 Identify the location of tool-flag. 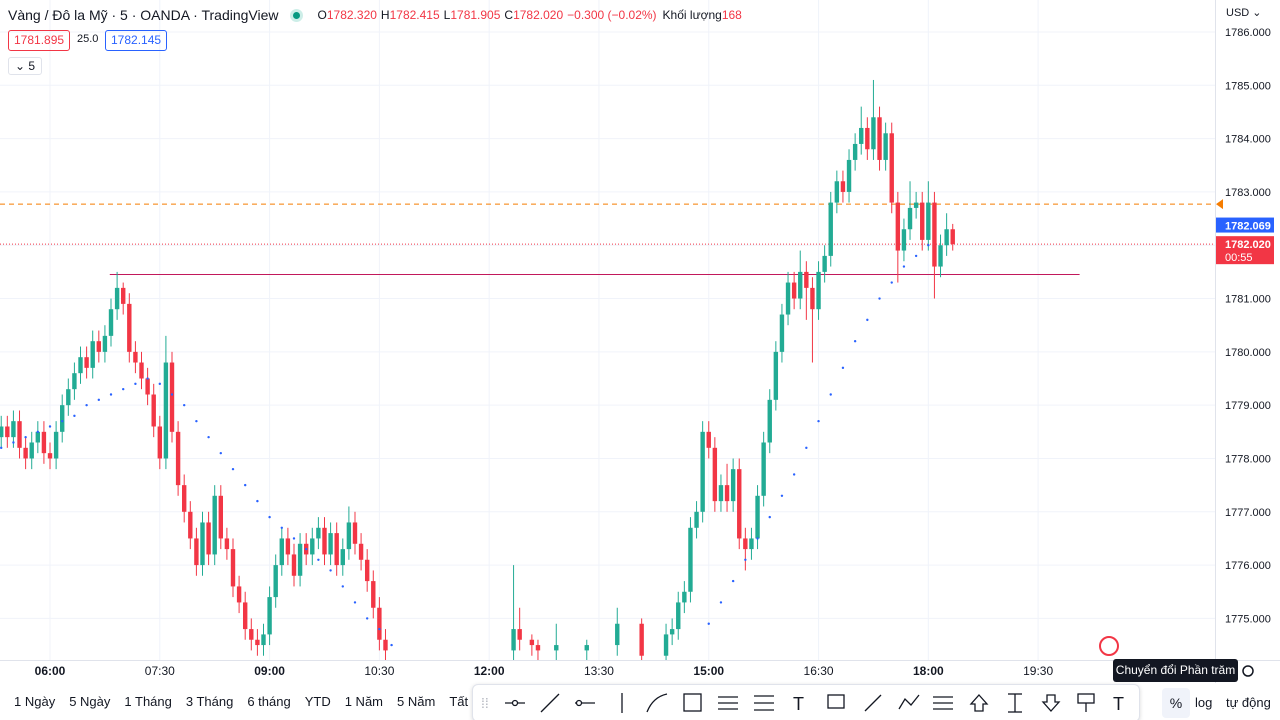
(1086, 702).